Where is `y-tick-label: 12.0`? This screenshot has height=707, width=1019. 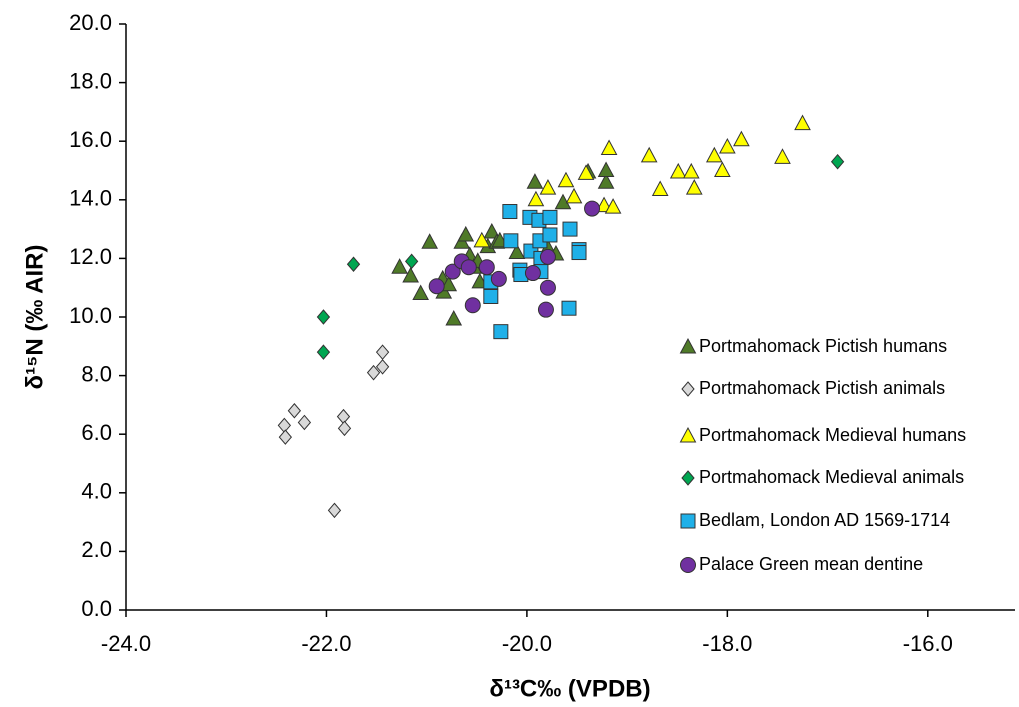
y-tick-label: 12.0 is located at coordinates (90, 256).